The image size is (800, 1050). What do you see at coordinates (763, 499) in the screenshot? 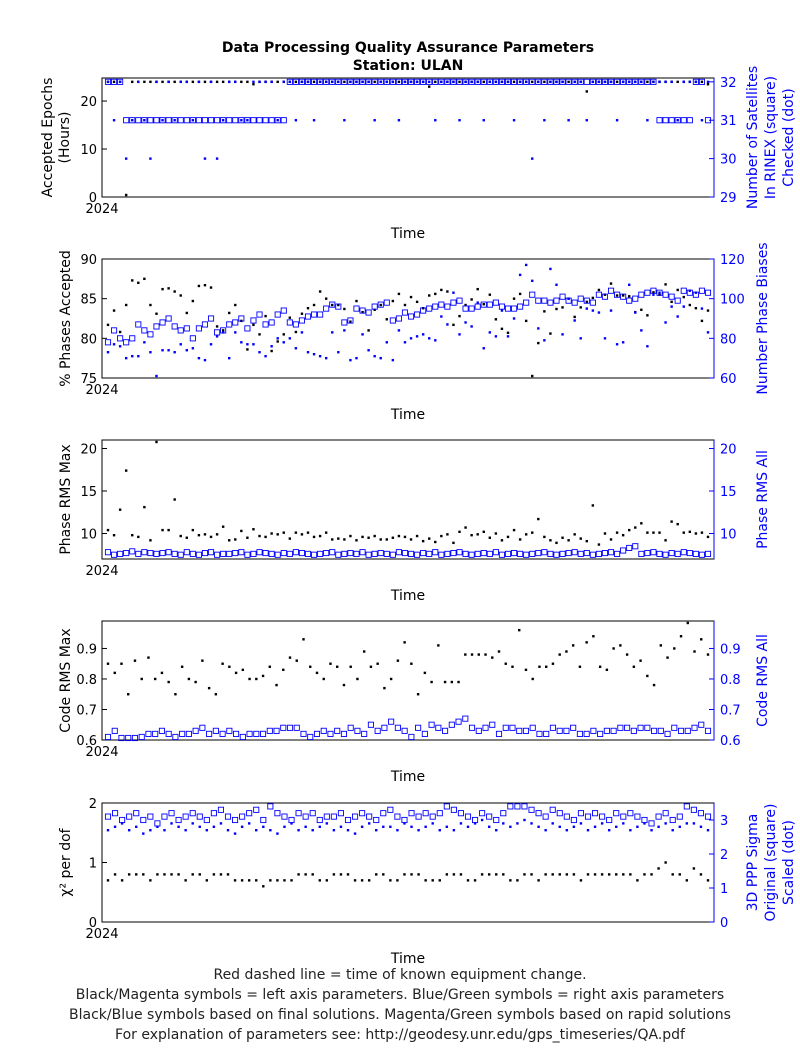
I see `right-axis-label: Phase RMS All` at bounding box center [763, 499].